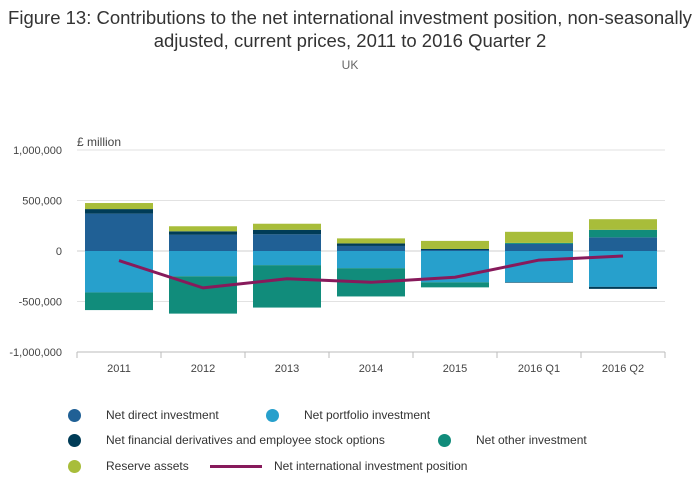  What do you see at coordinates (371, 272) in the screenshot?
I see `niip-line` at bounding box center [371, 272].